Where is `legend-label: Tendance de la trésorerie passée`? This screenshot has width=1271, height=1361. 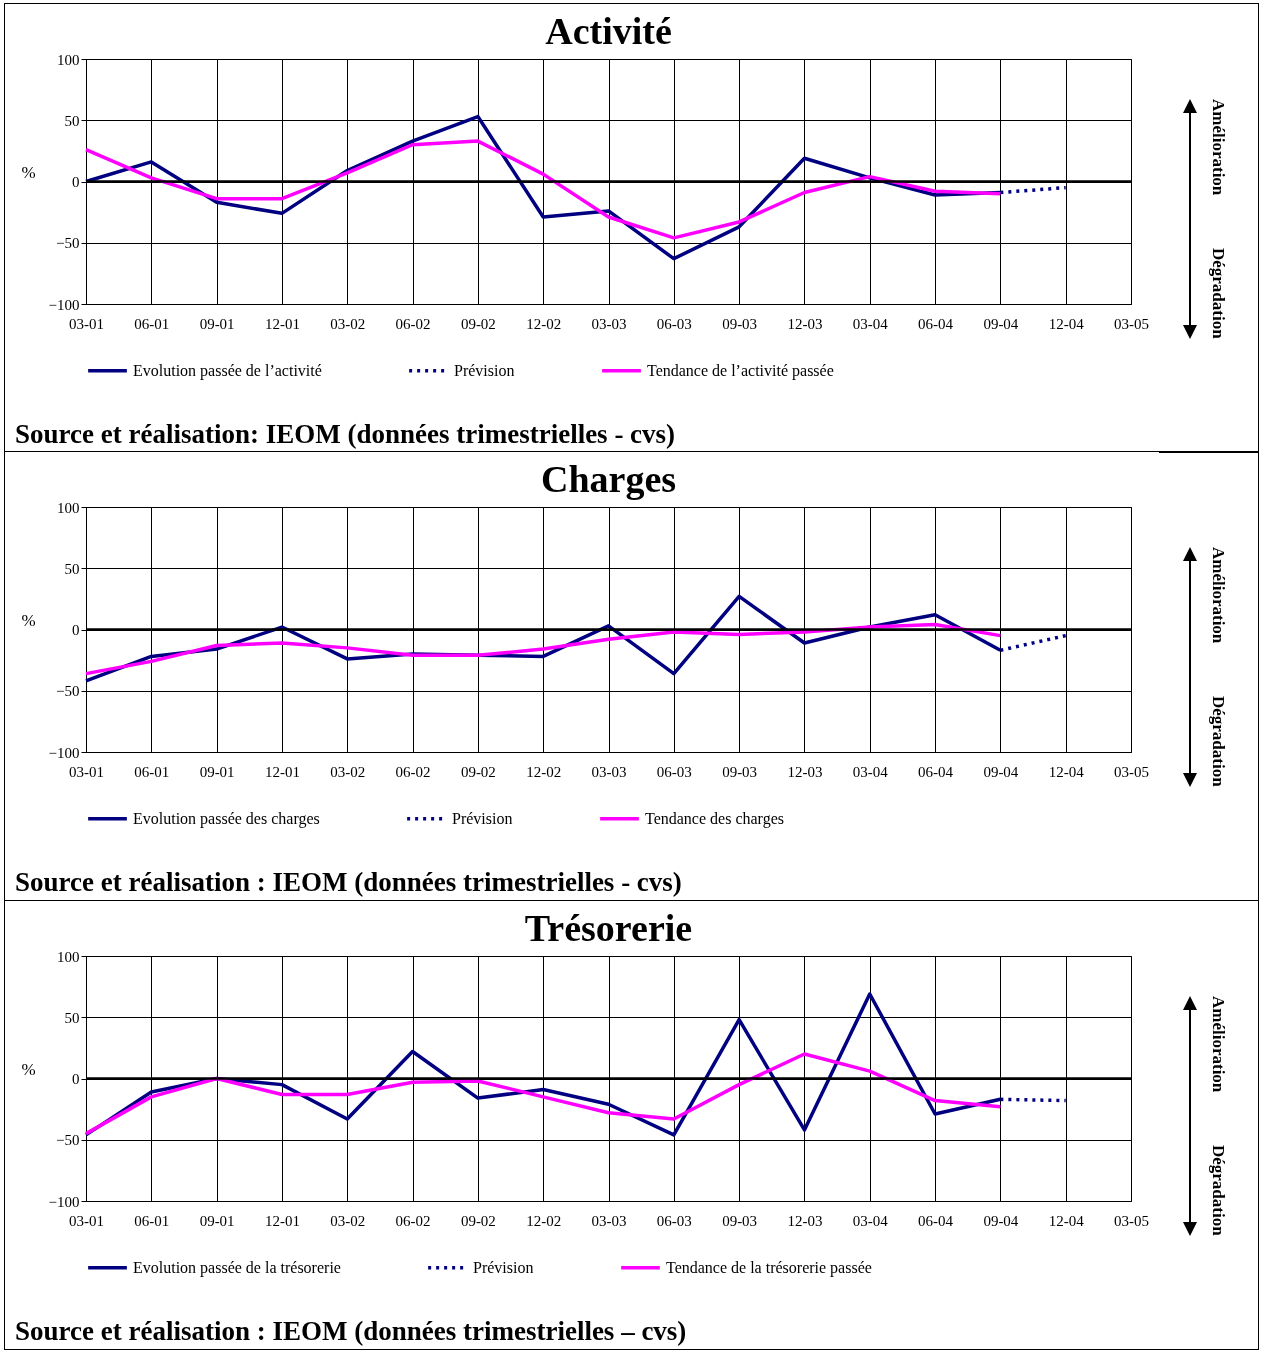 legend-label: Tendance de la trésorerie passée is located at coordinates (769, 1267).